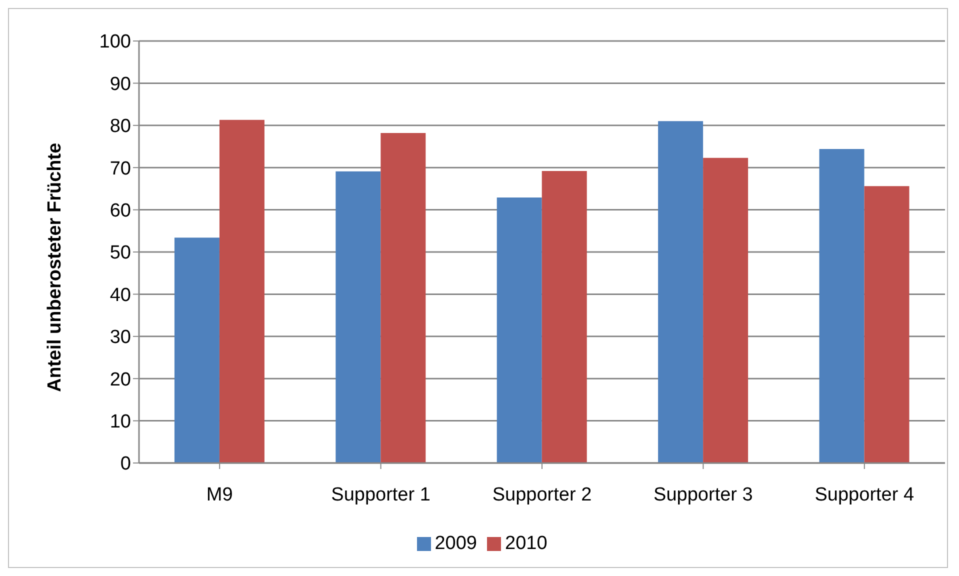 The height and width of the screenshot is (576, 959). Describe the element at coordinates (120, 253) in the screenshot. I see `y-tick-label: 50` at that location.